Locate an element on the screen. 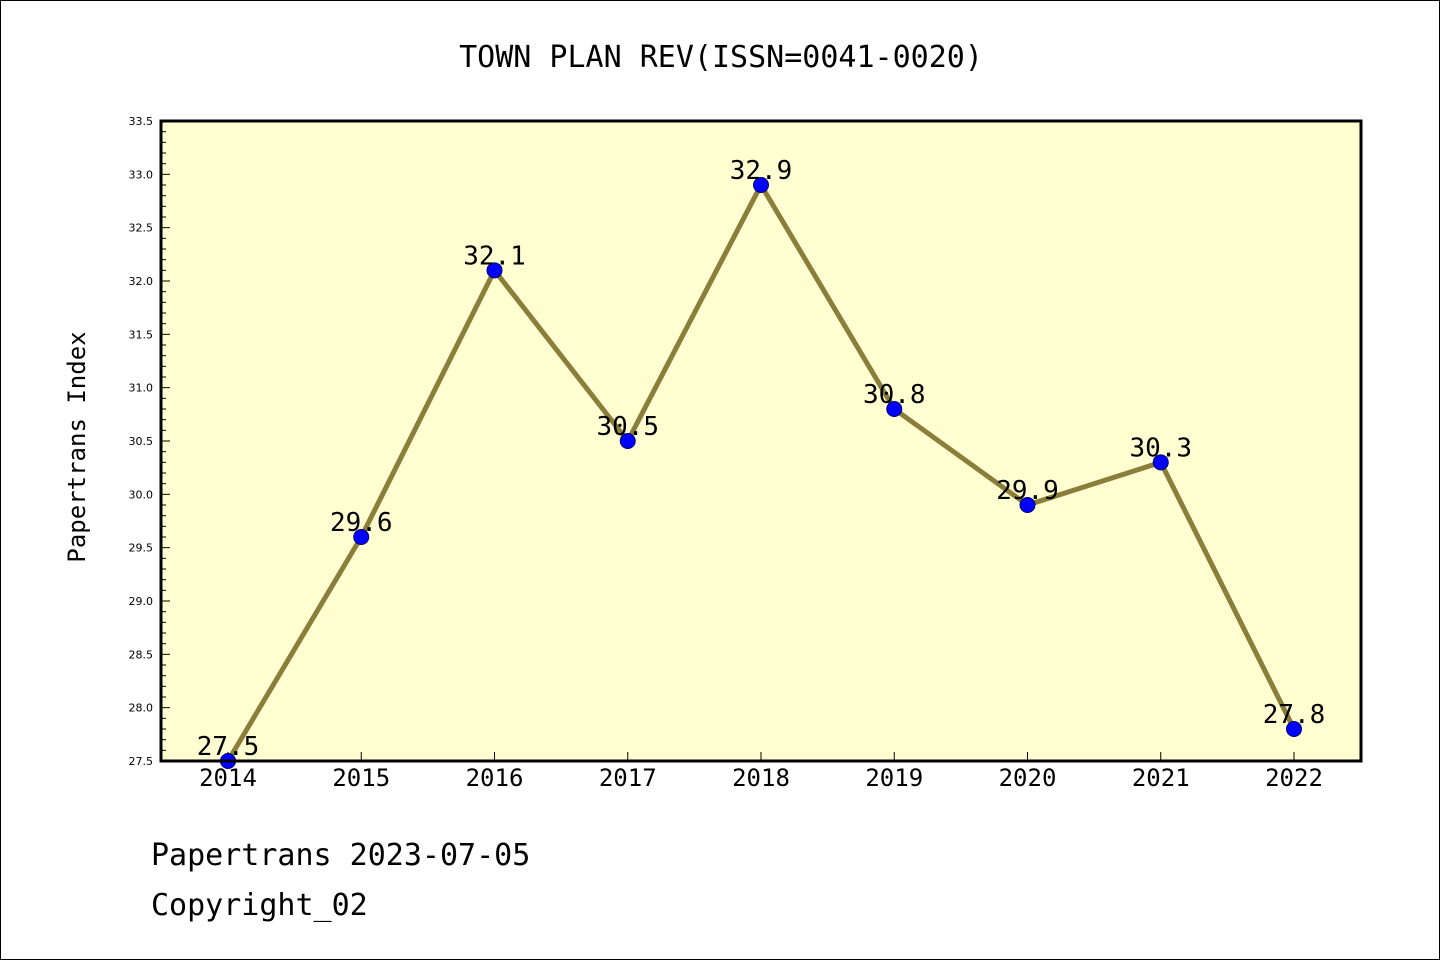 The image size is (1440, 964). x-tick-label: 2021 is located at coordinates (1161, 778).